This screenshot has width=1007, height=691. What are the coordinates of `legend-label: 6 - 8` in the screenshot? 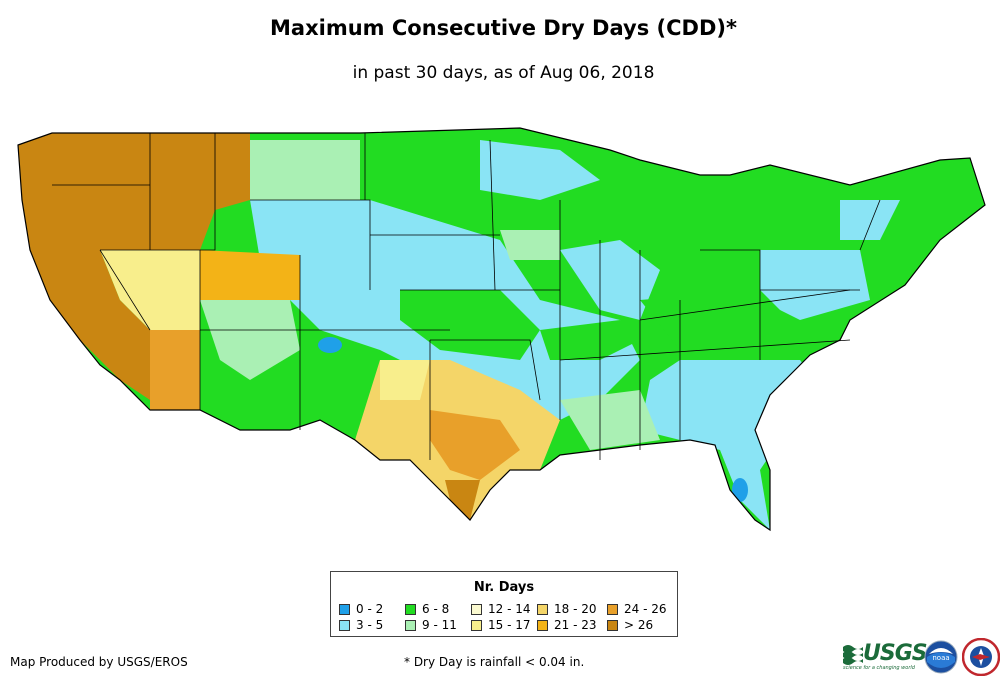 It's located at (436, 609).